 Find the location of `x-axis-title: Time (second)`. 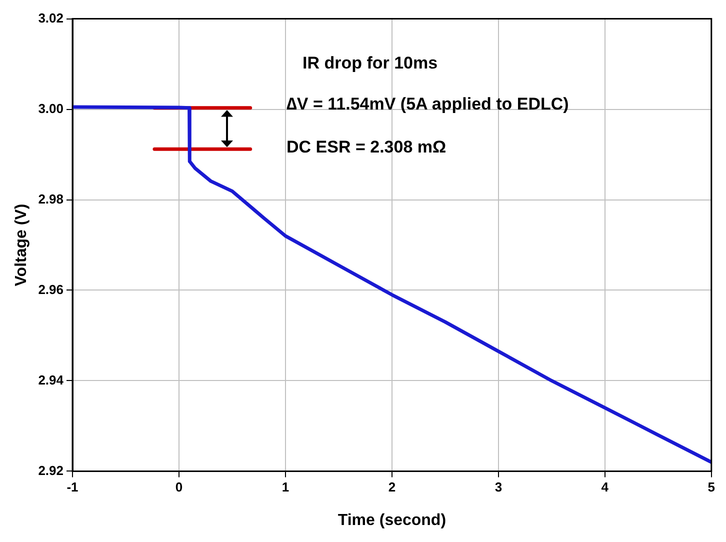

x-axis-title: Time (second) is located at coordinates (392, 520).